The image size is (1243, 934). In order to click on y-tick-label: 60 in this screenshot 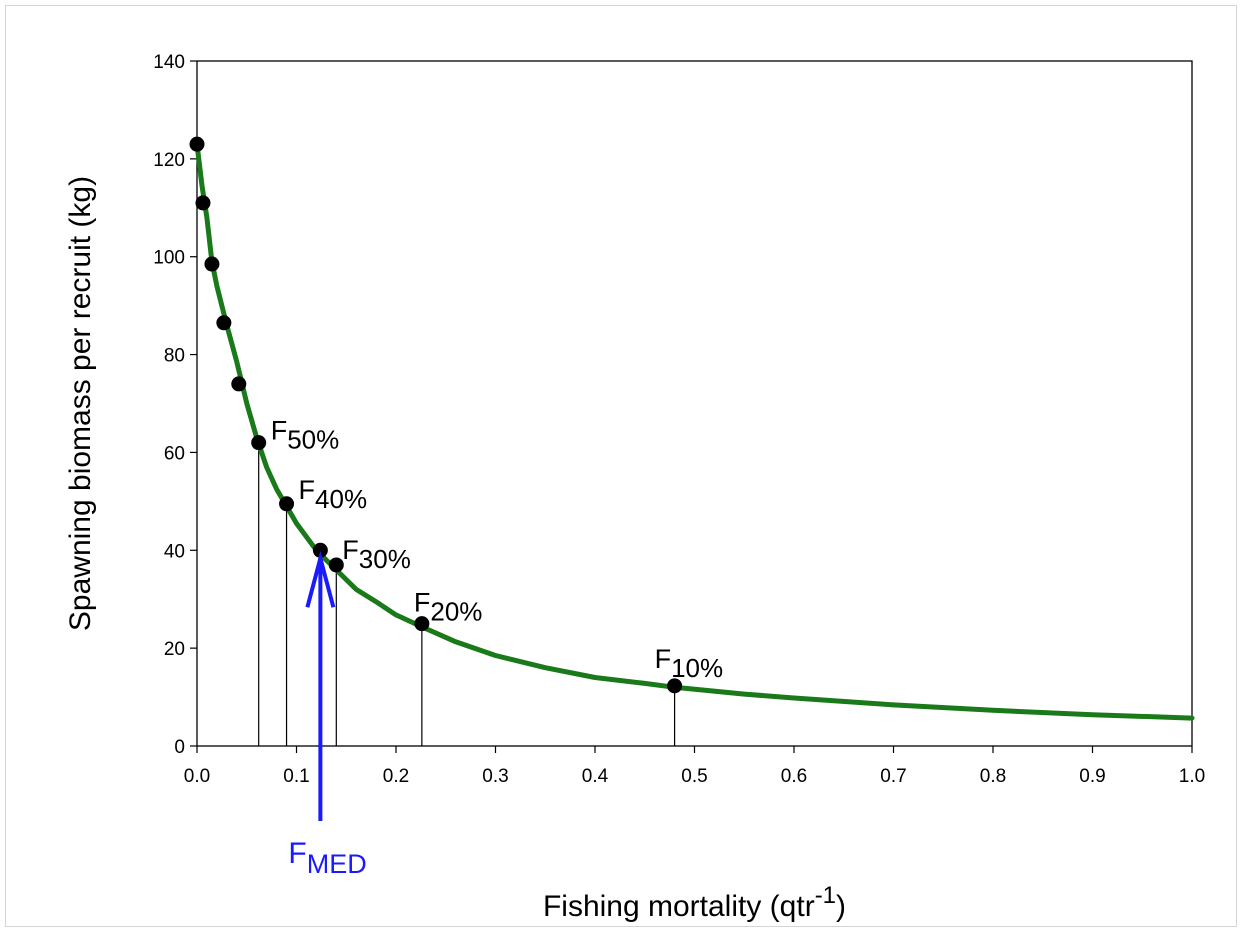, I will do `click(174, 453)`.